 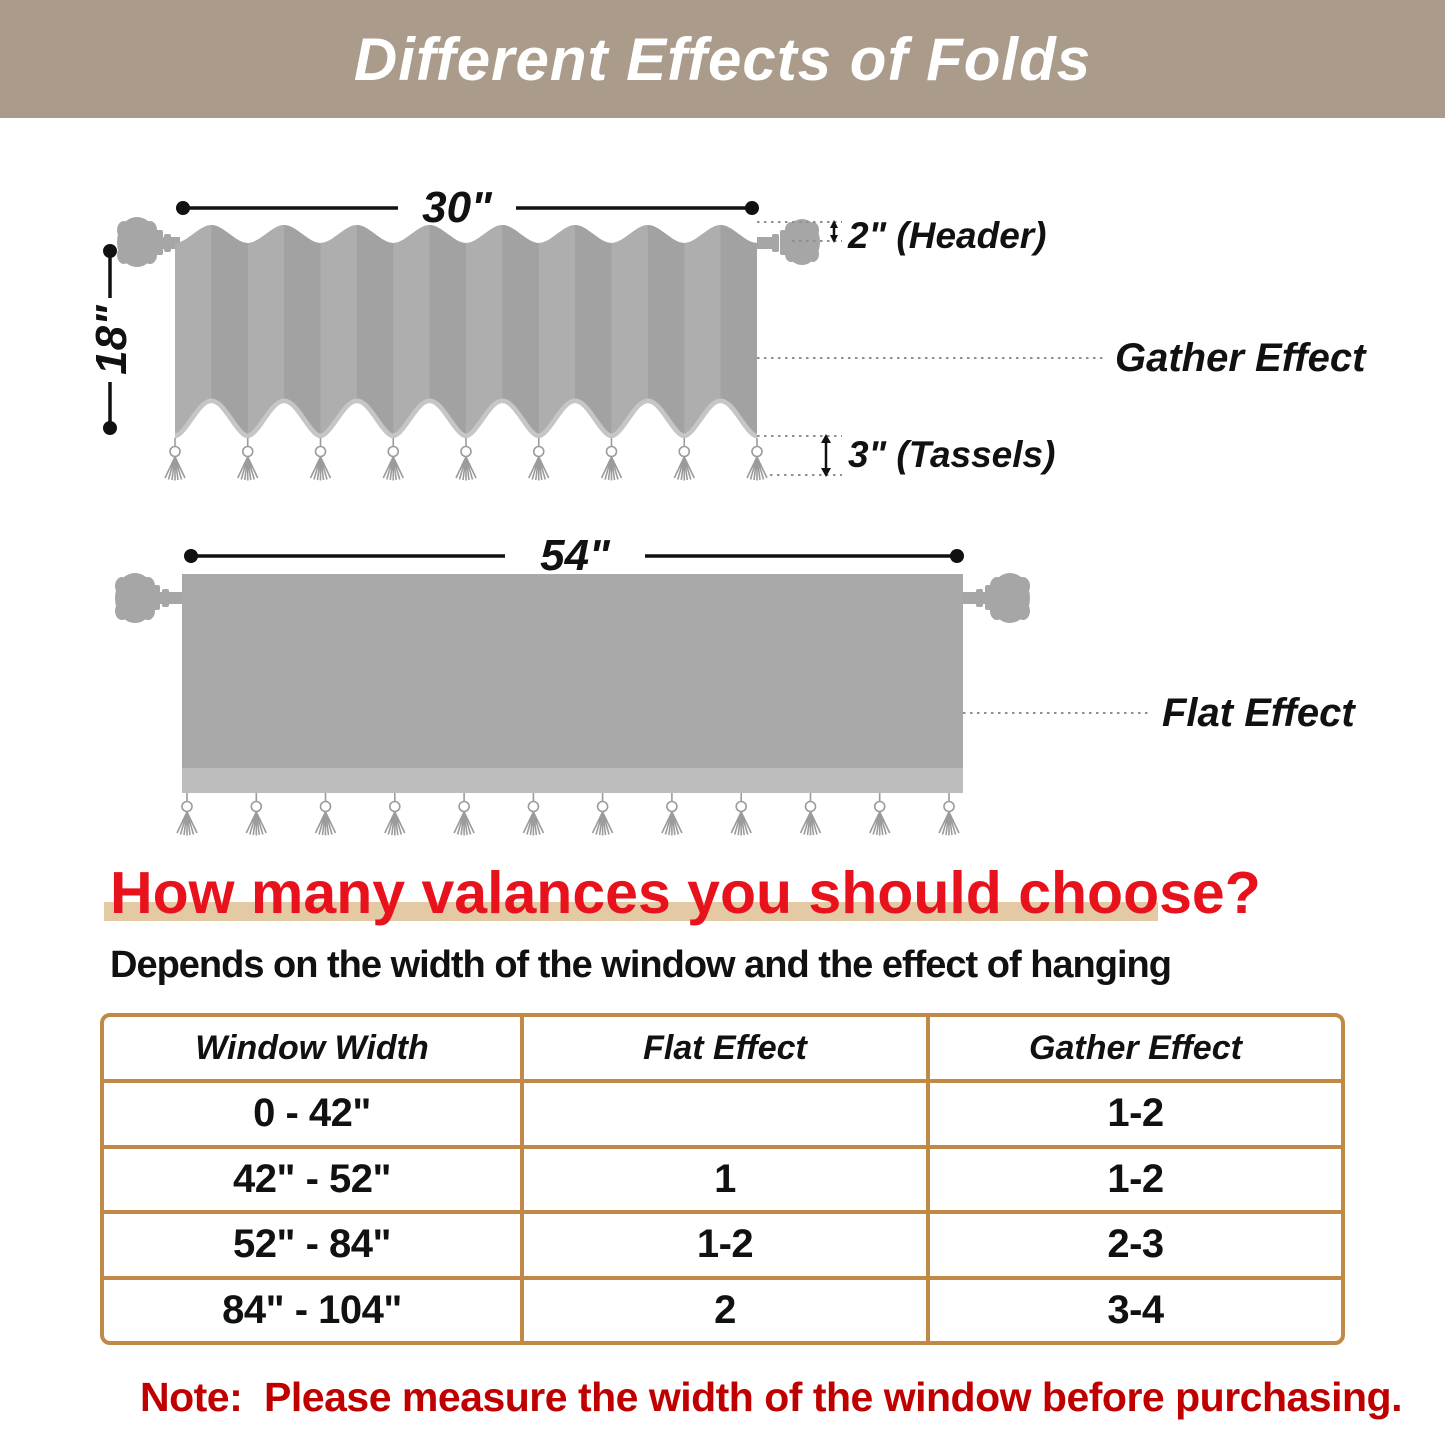 I want to click on table-cell: 52" - 84", so click(x=312, y=1243).